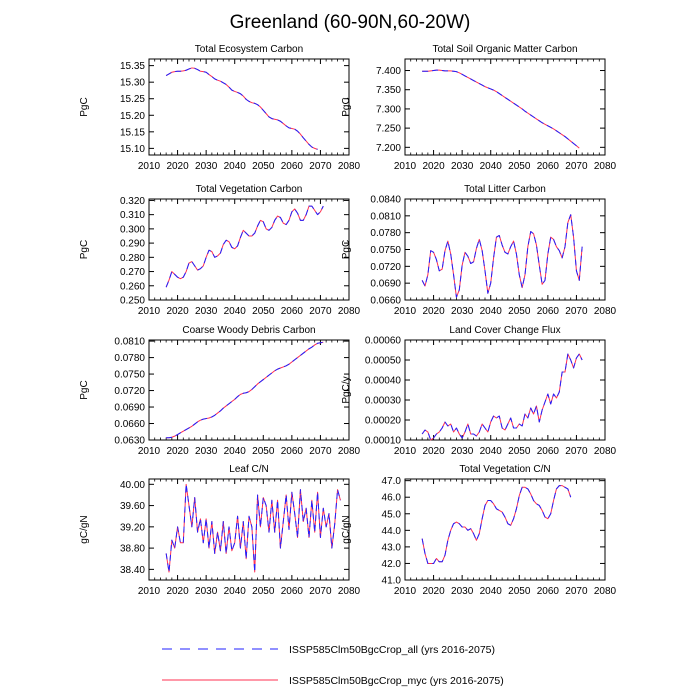 The width and height of the screenshot is (700, 700). I want to click on y-tick-label: 0.280, so click(132, 258).